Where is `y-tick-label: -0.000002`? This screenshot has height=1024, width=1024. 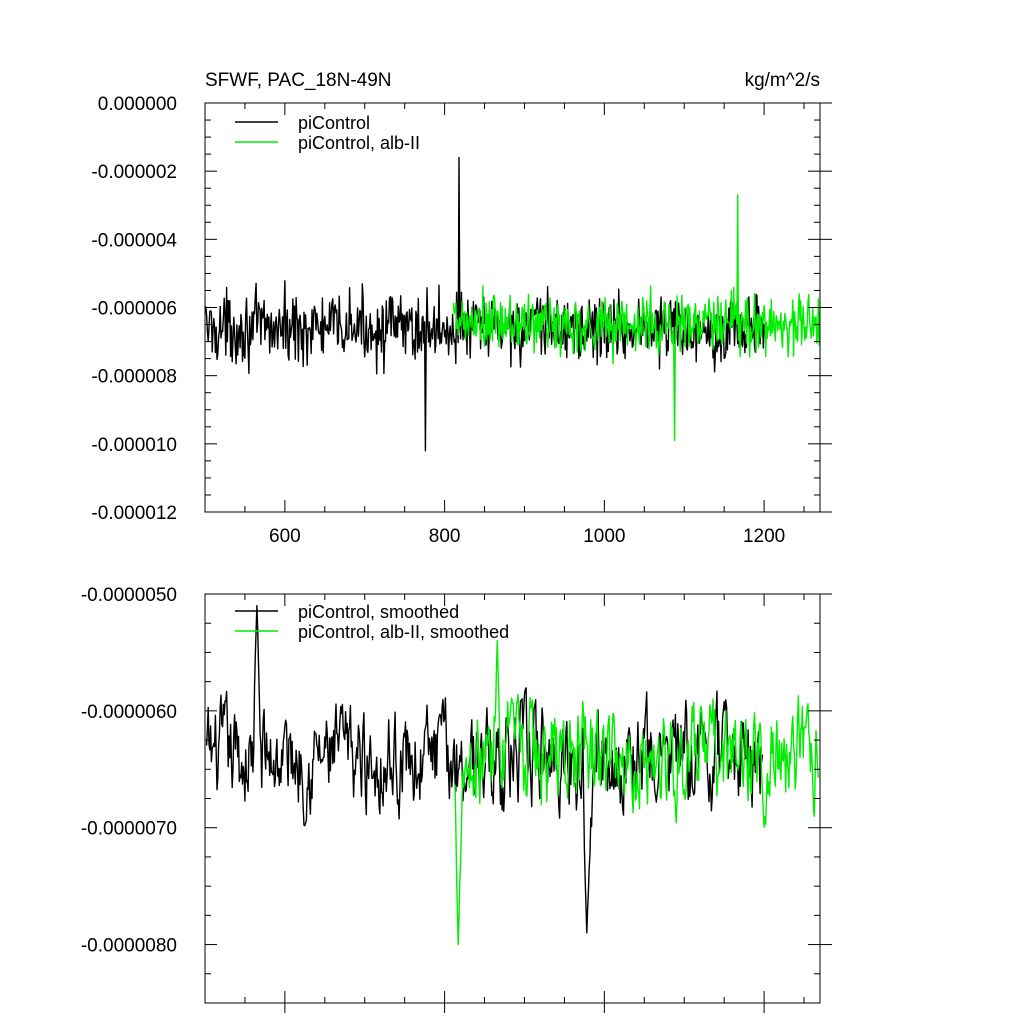
y-tick-label: -0.000002 is located at coordinates (134, 172).